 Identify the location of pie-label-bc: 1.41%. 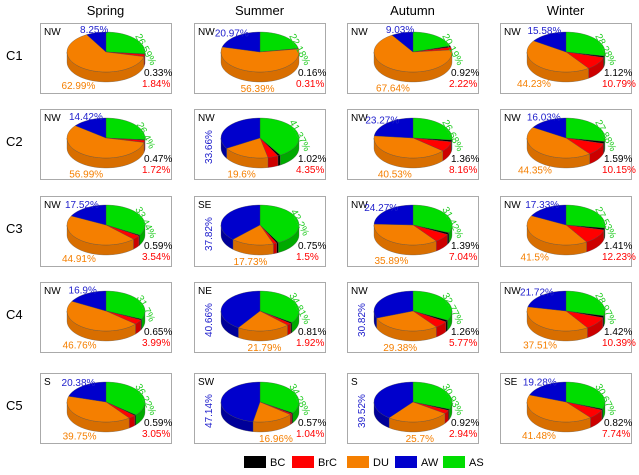
(618, 246).